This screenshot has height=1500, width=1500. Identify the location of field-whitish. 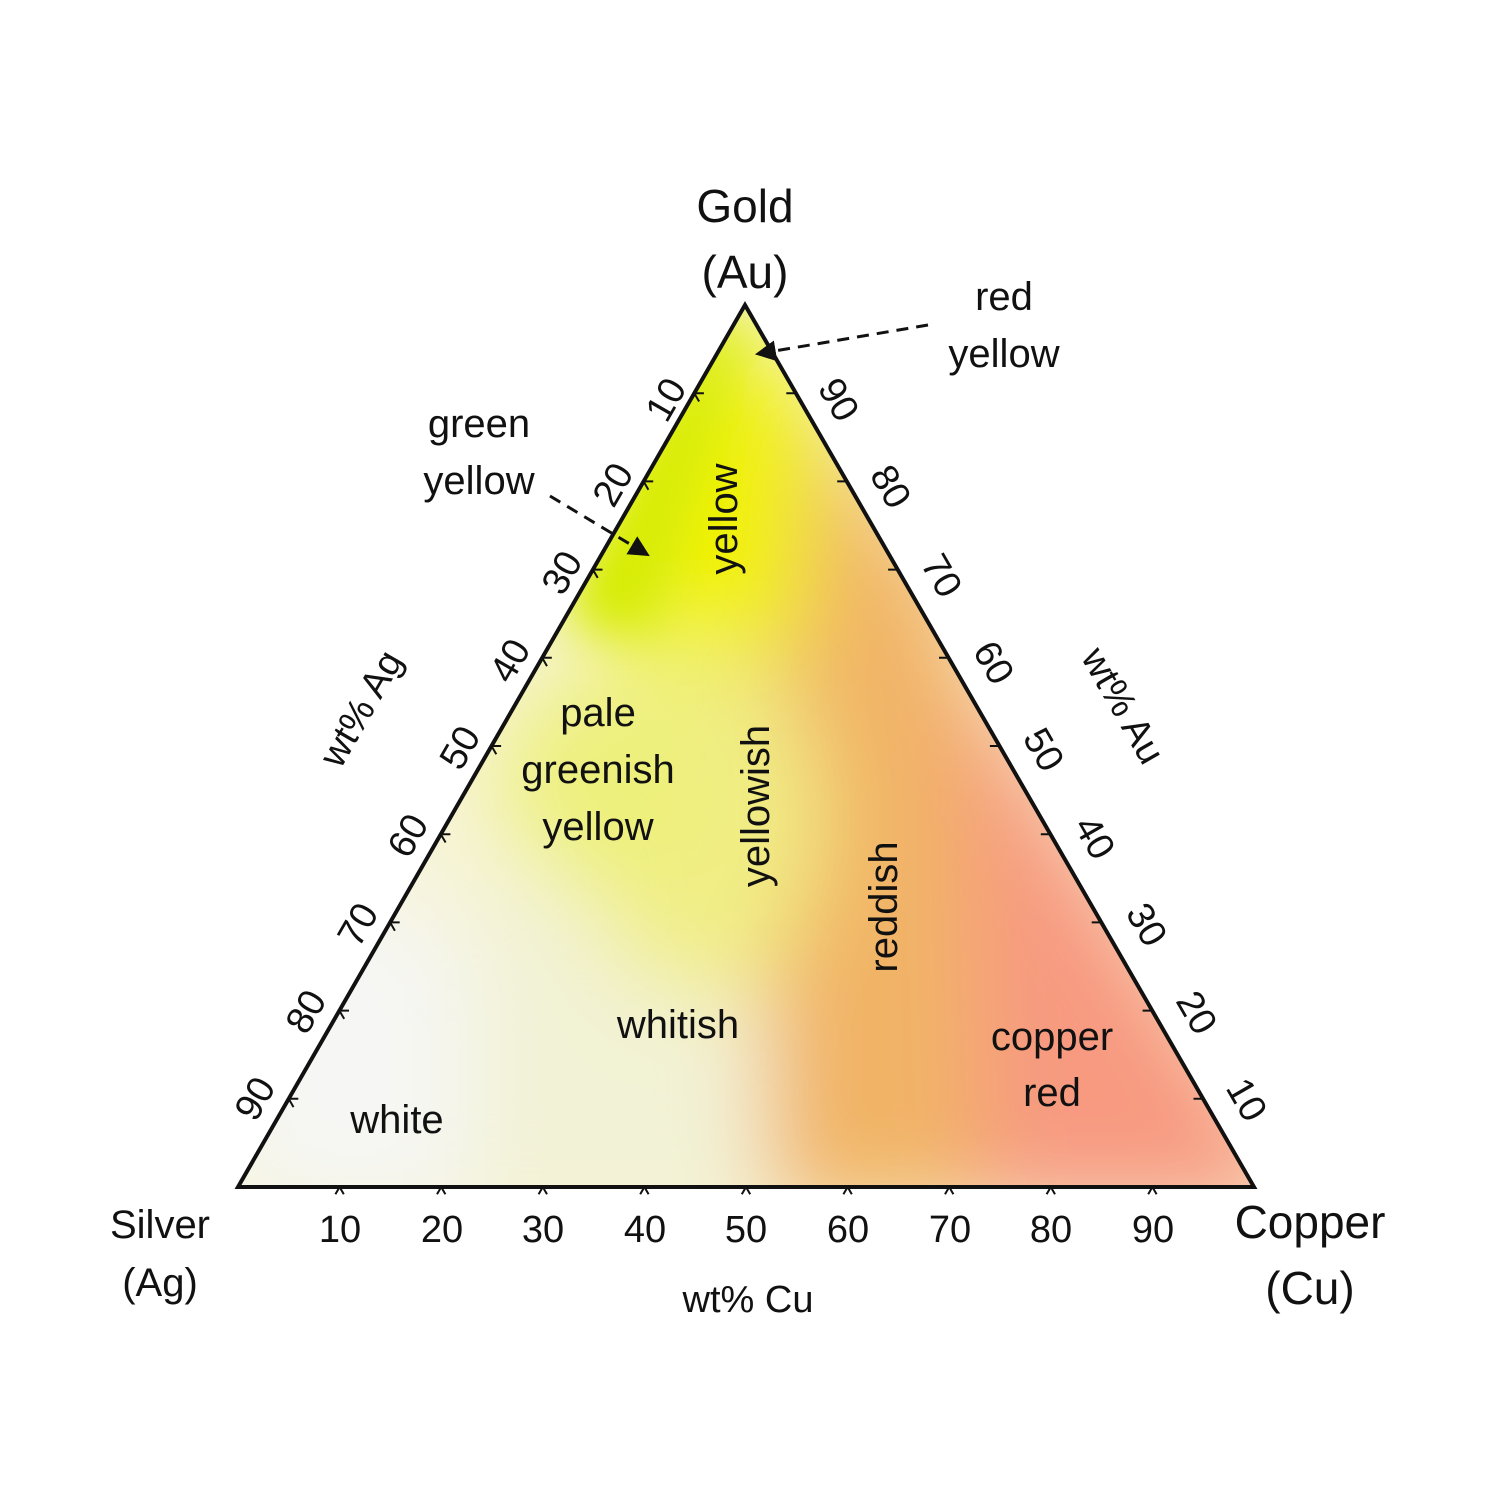
(615, 1023).